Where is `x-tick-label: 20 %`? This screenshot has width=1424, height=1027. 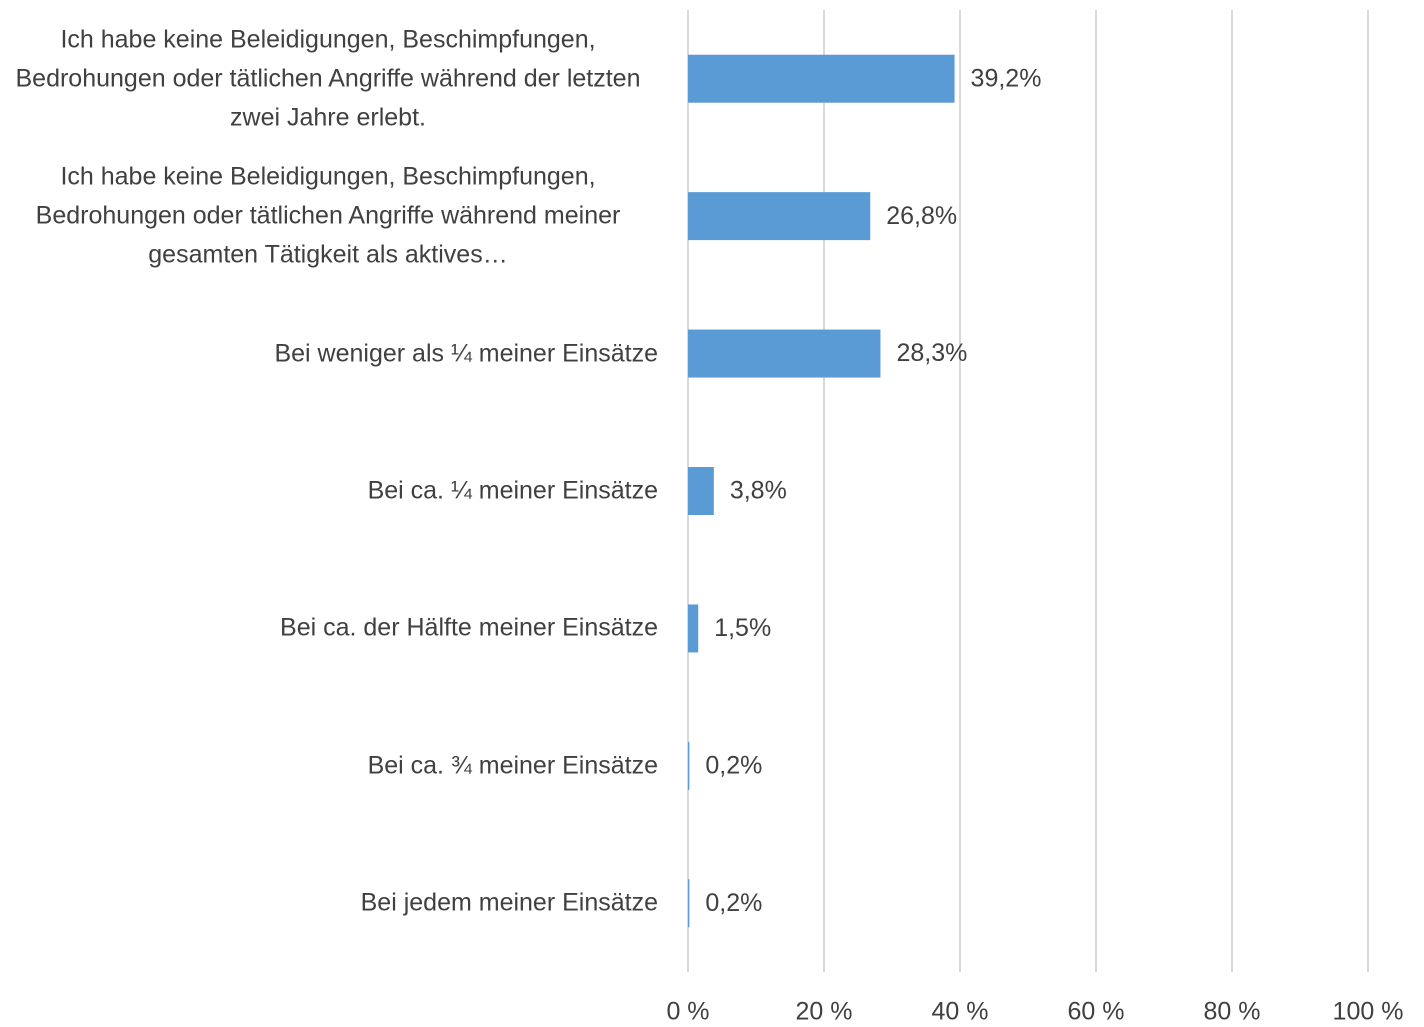 x-tick-label: 20 % is located at coordinates (824, 1012).